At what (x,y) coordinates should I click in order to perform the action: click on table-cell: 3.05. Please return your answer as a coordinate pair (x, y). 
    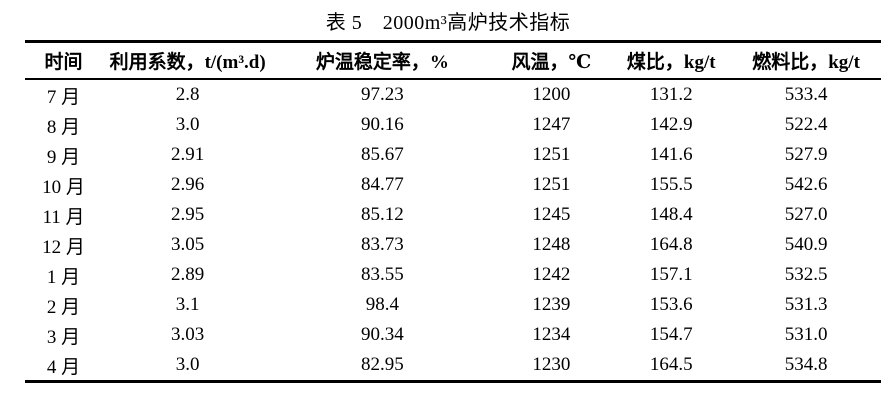
    Looking at the image, I should click on (188, 244).